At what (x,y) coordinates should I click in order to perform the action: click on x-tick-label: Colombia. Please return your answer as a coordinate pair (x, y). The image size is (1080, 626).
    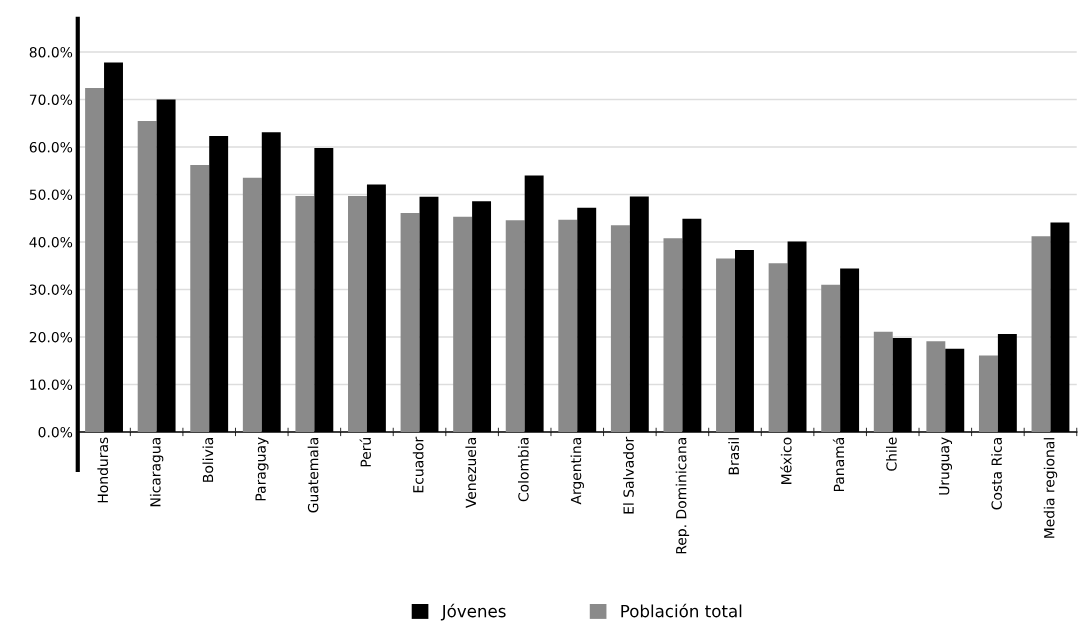
    Looking at the image, I should click on (523, 470).